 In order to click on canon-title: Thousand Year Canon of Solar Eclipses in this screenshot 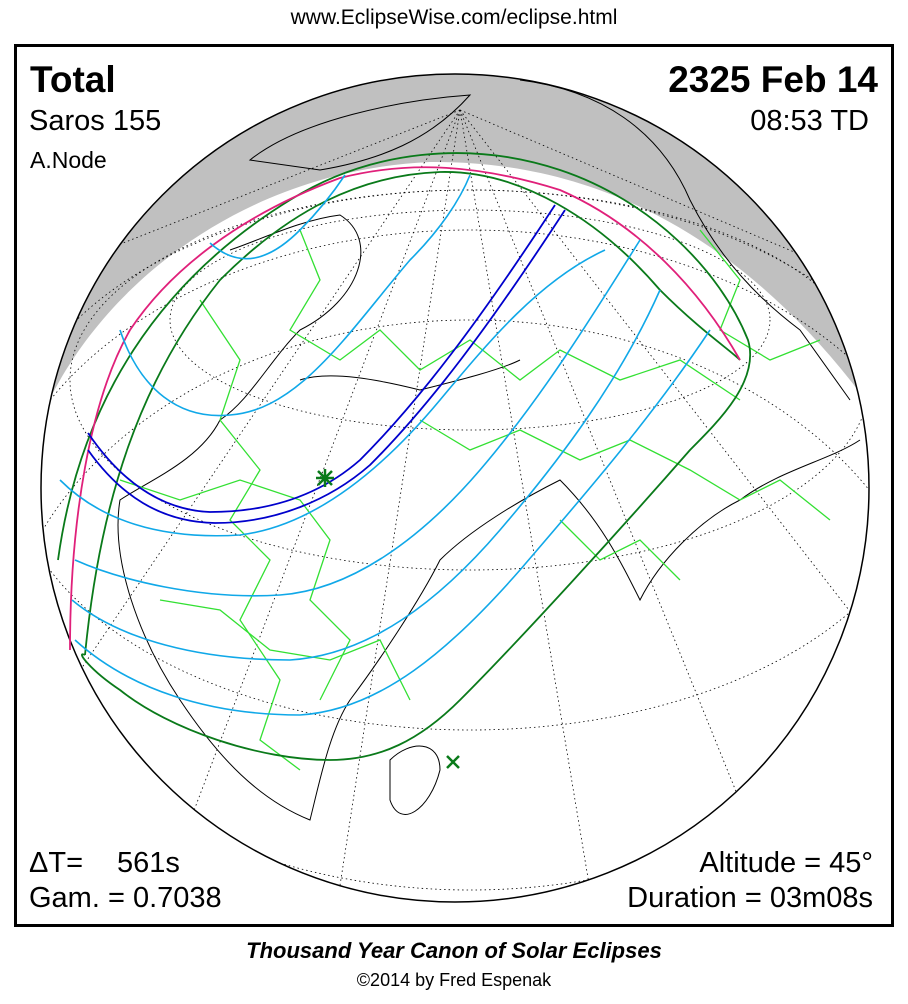, I will do `click(454, 950)`.